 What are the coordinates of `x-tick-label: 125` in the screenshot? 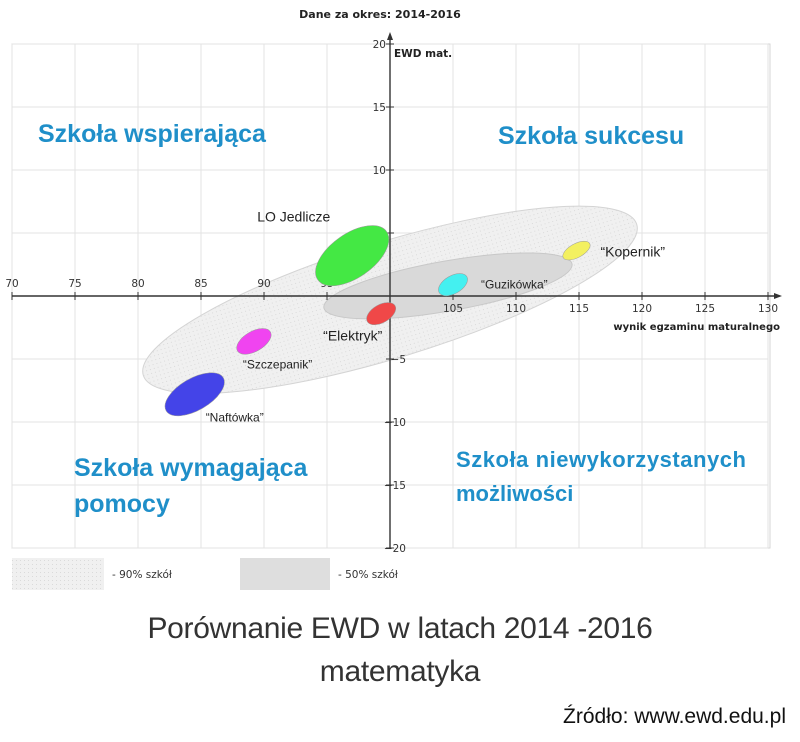 It's located at (705, 309).